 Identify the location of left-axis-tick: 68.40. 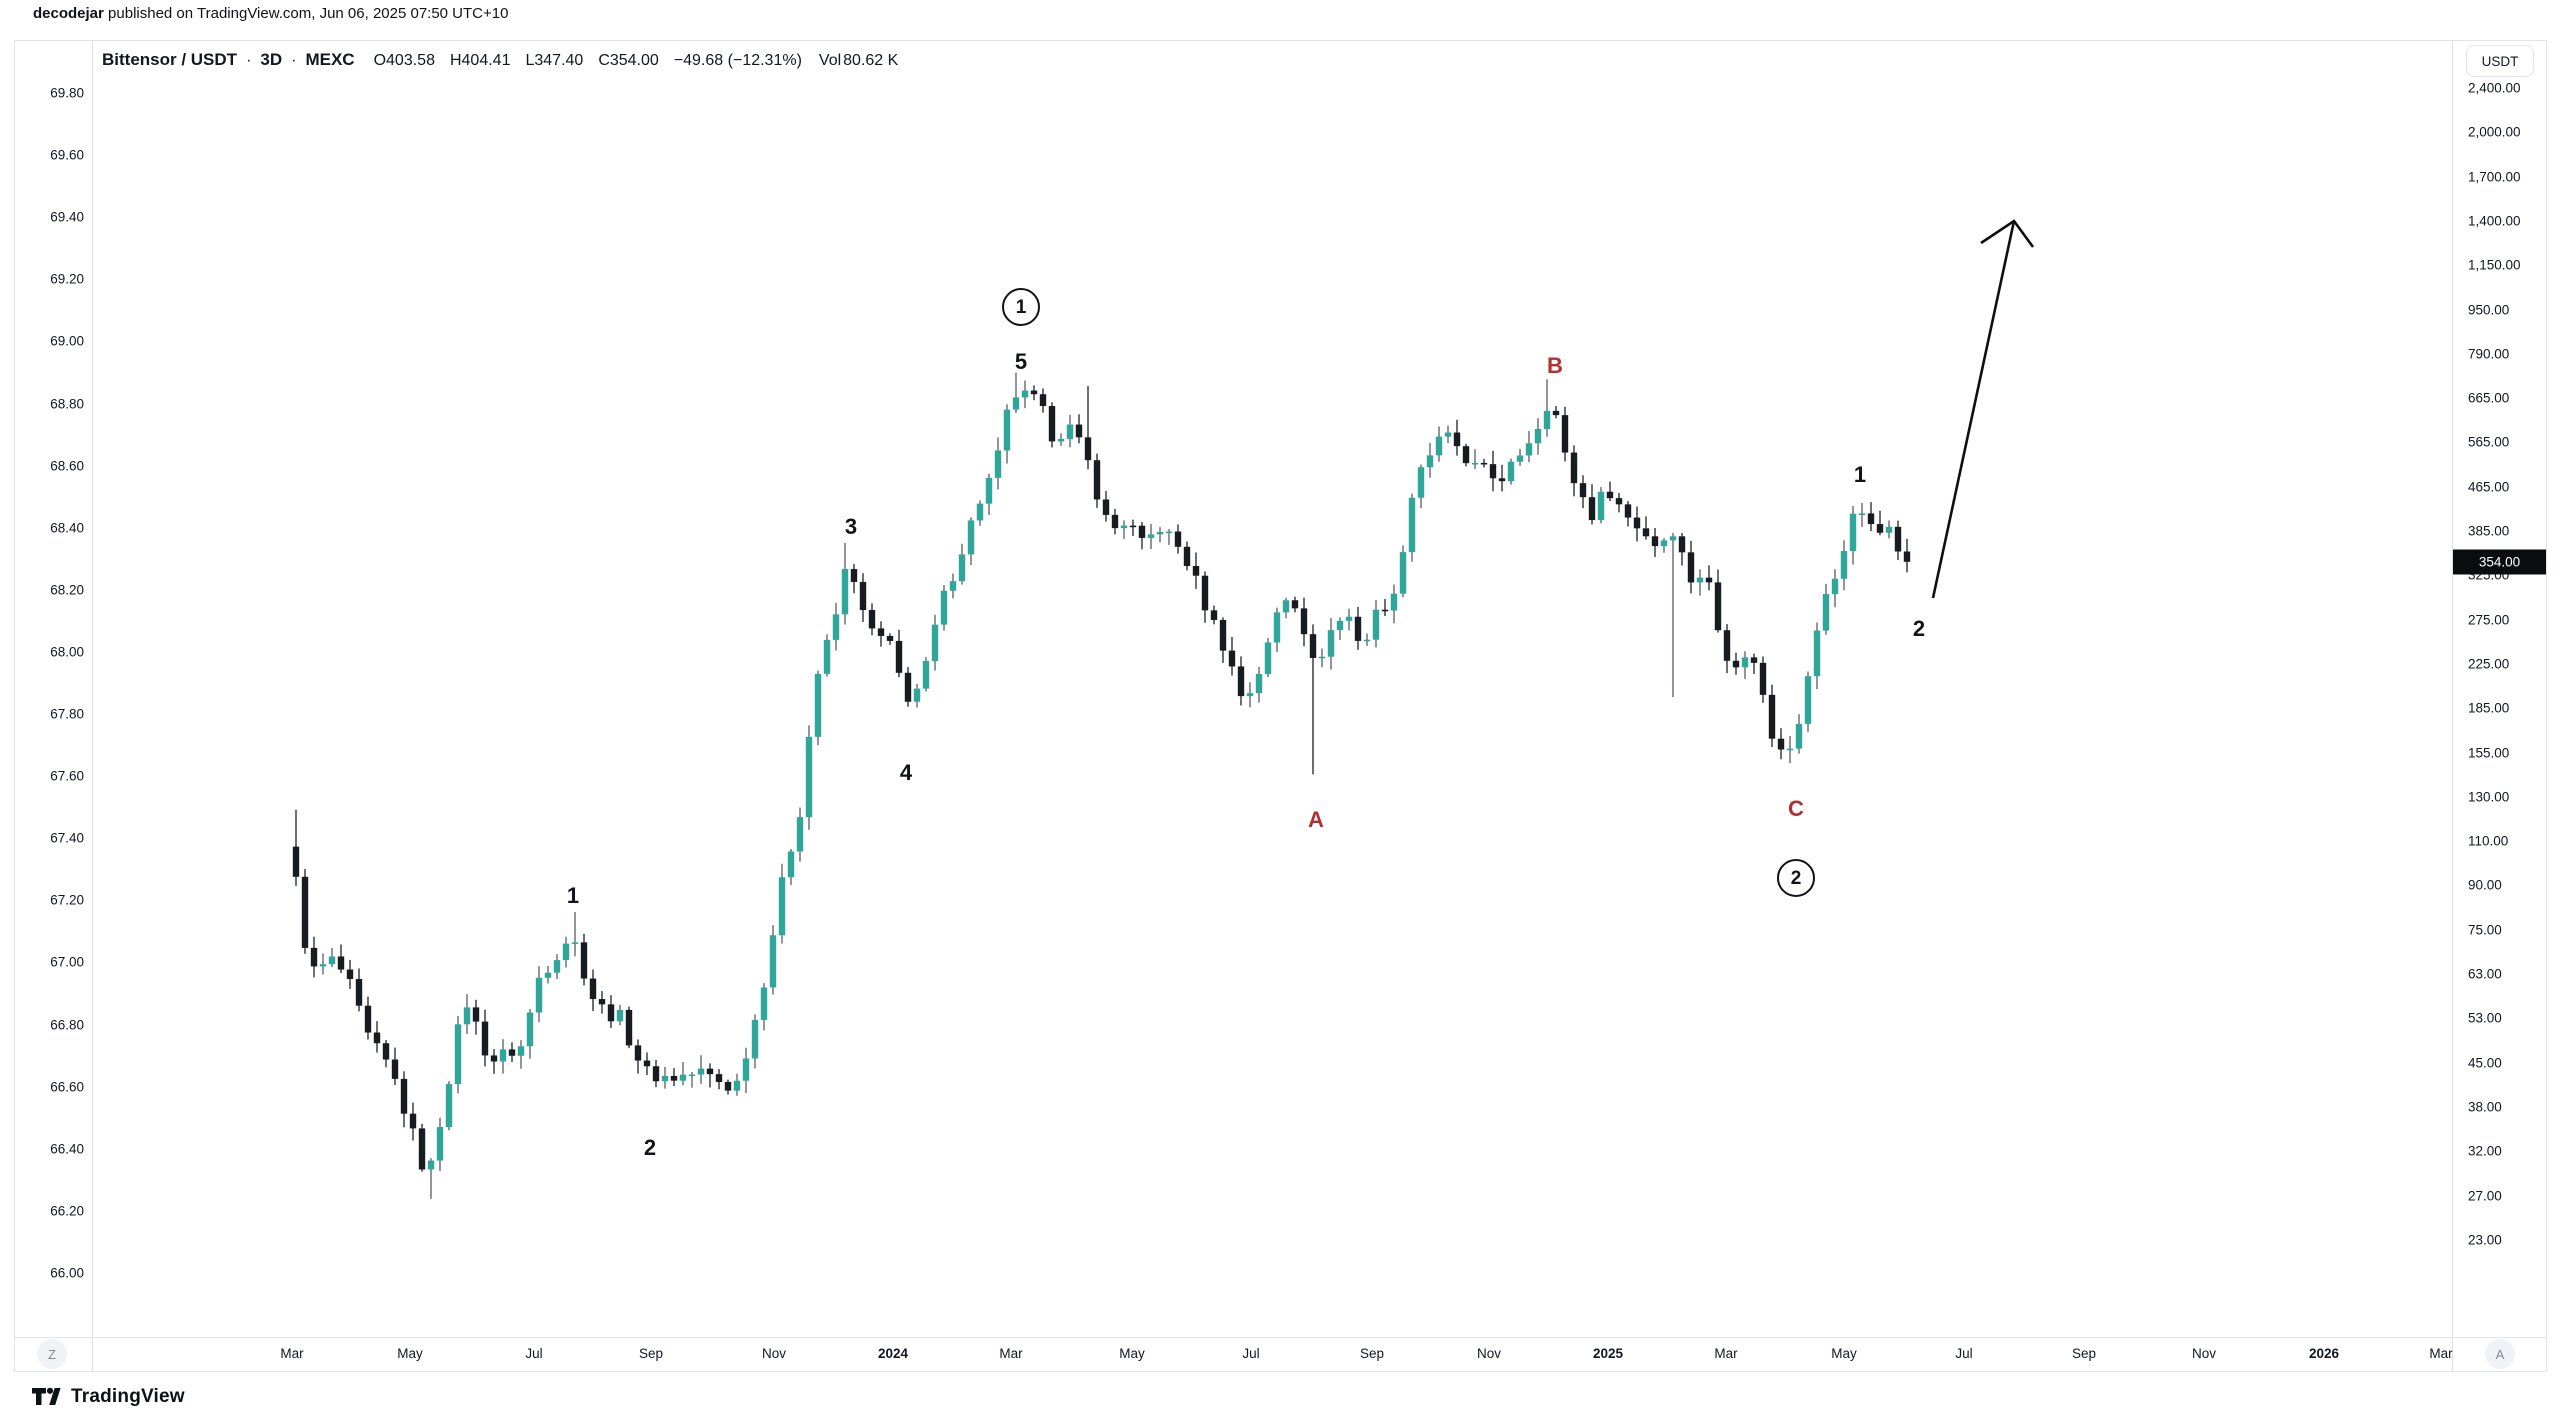
(67, 528).